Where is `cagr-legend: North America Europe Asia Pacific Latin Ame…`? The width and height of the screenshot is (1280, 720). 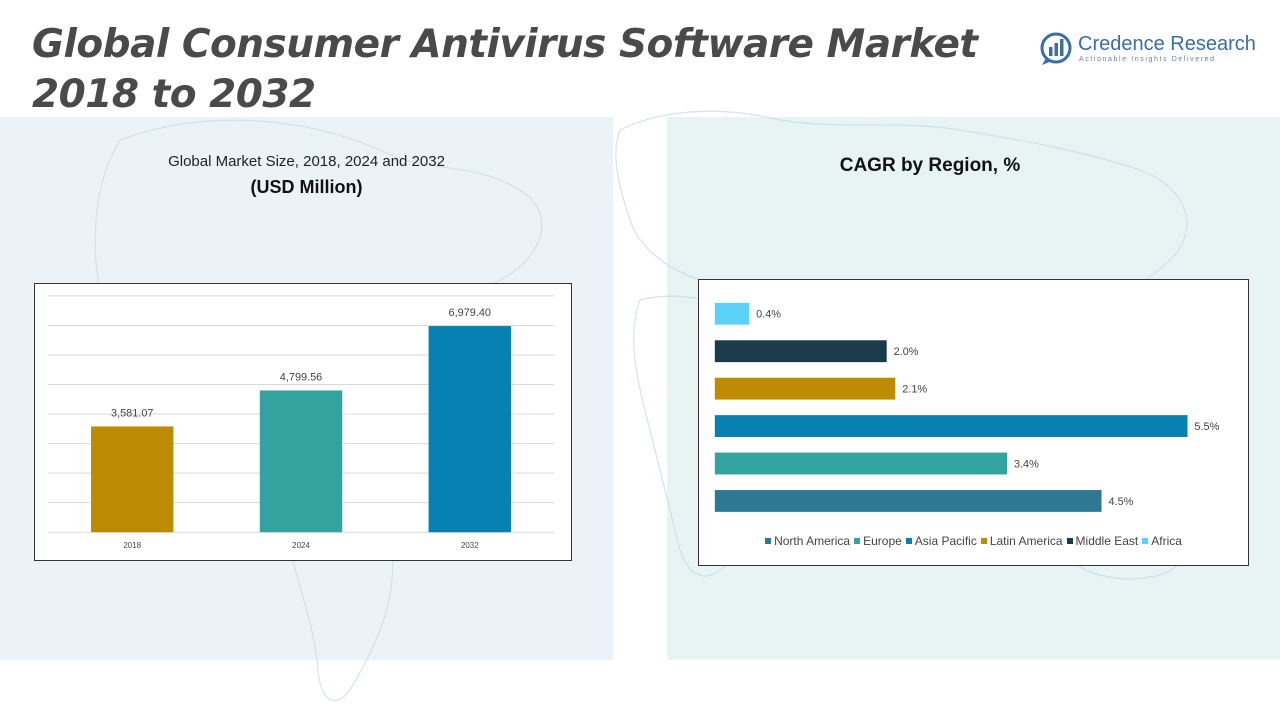
cagr-legend: North America Europe Asia Pacific Latin Ame… is located at coordinates (973, 541).